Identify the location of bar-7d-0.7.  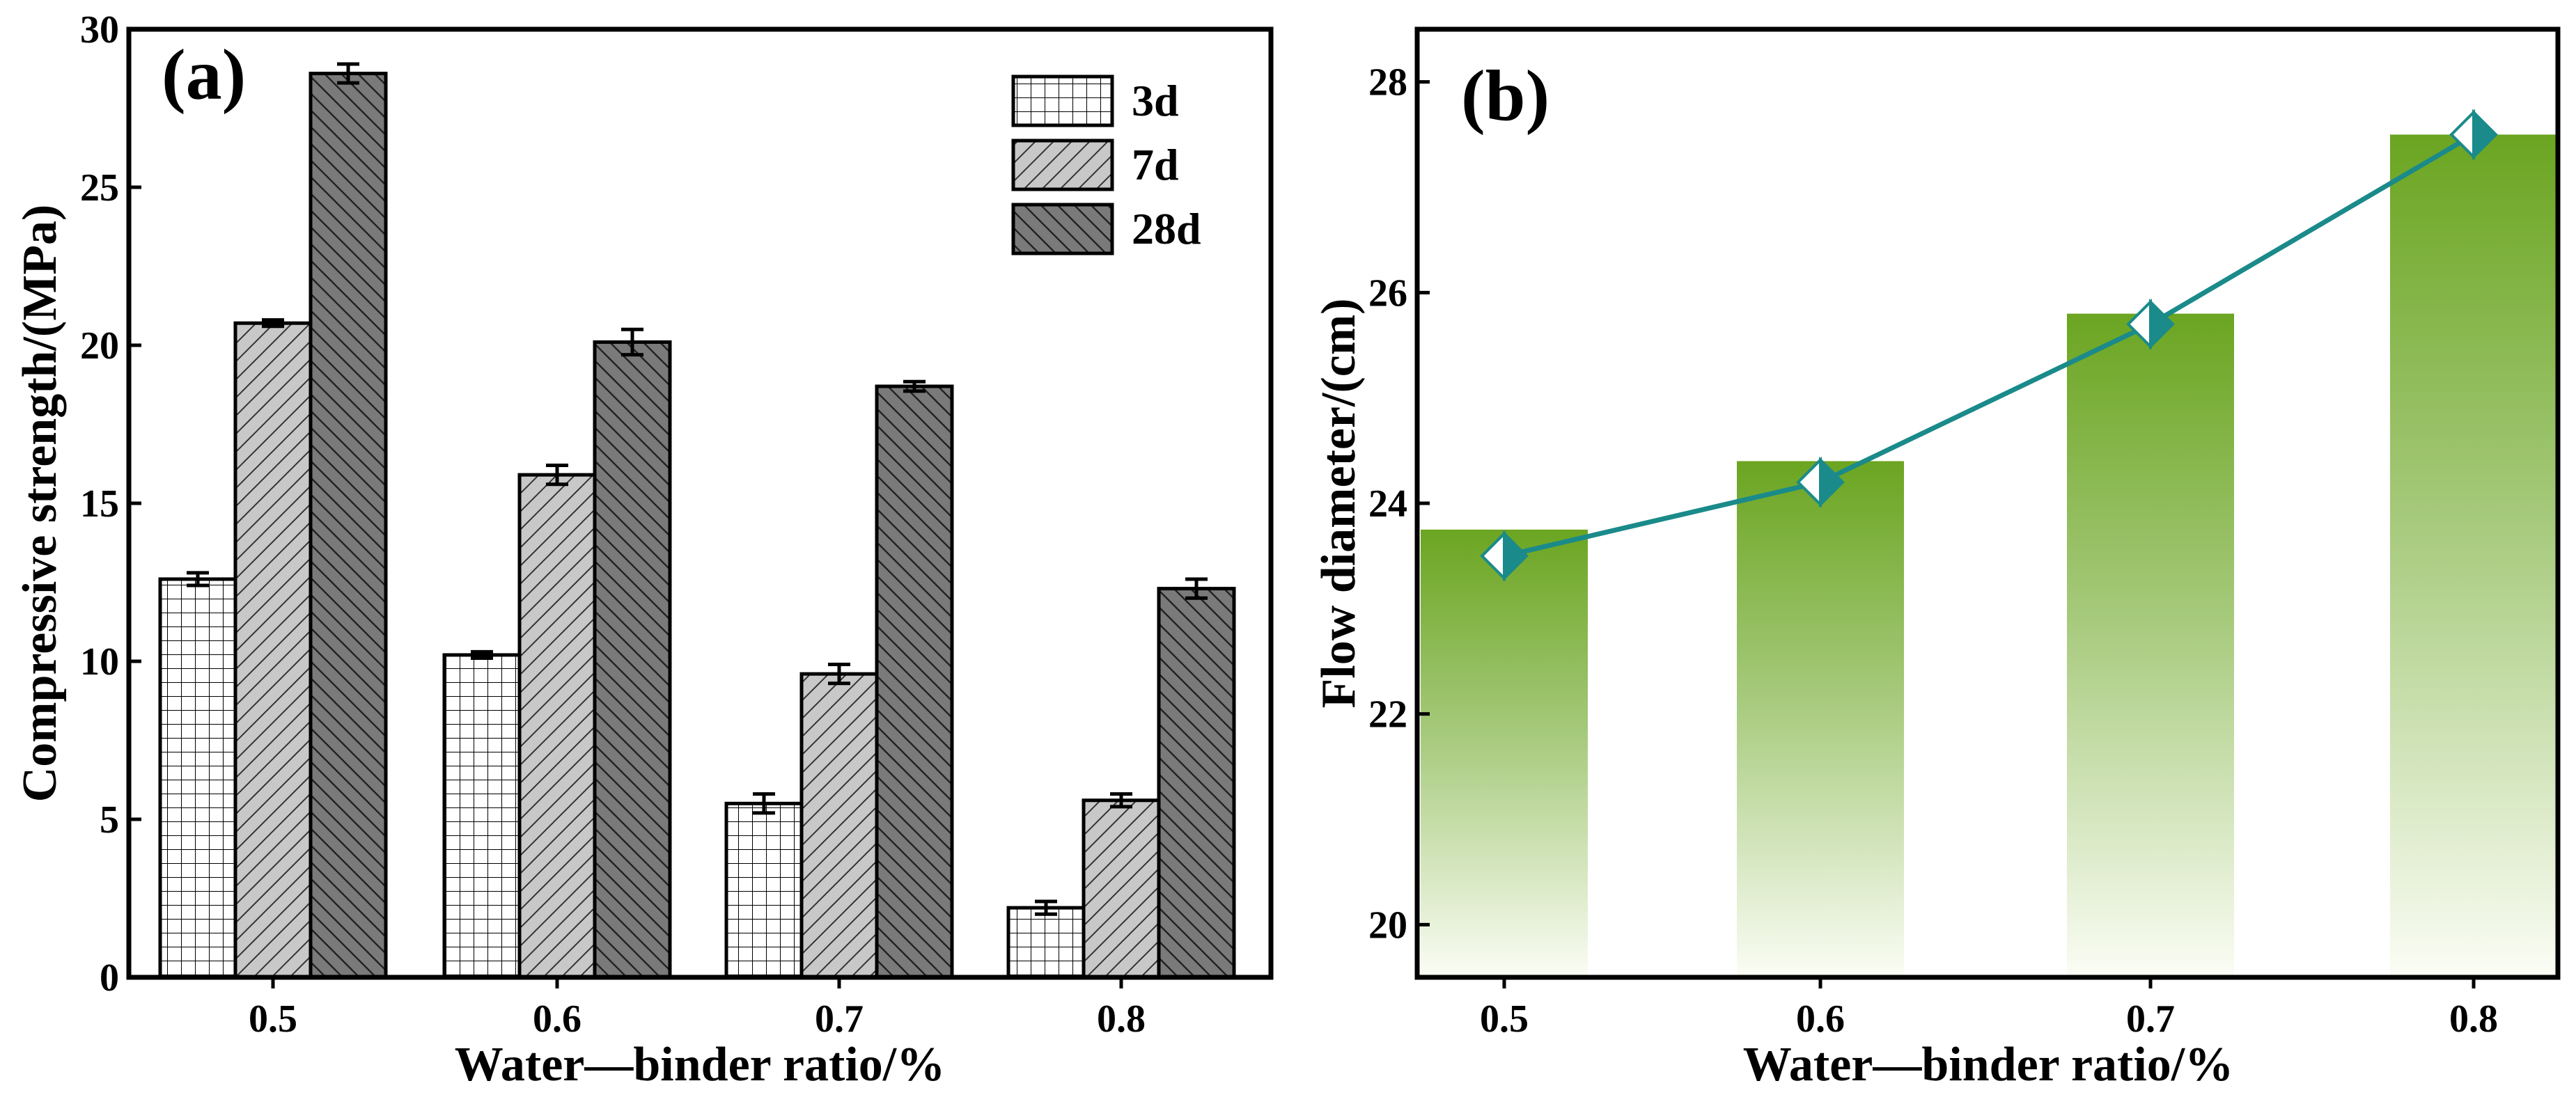
(839, 825).